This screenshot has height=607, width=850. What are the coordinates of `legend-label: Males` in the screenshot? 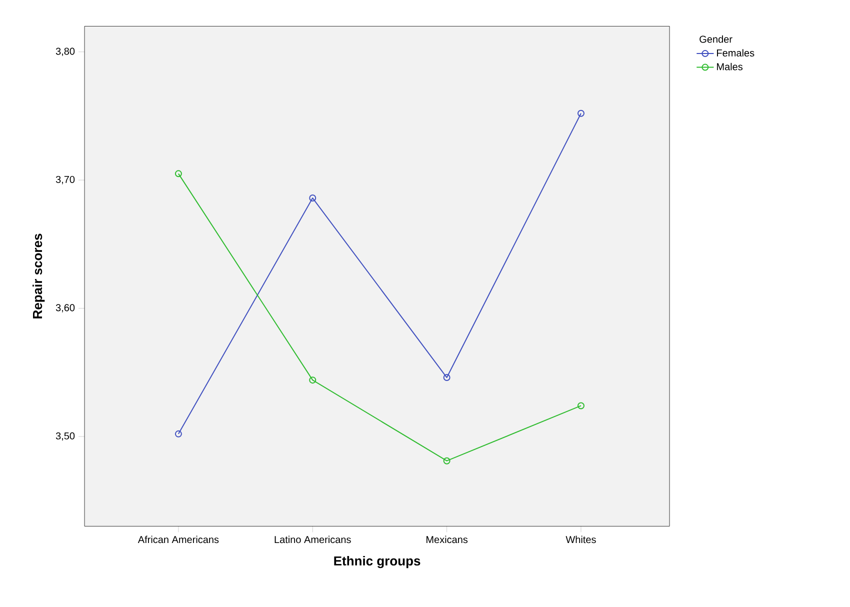 It's located at (730, 66).